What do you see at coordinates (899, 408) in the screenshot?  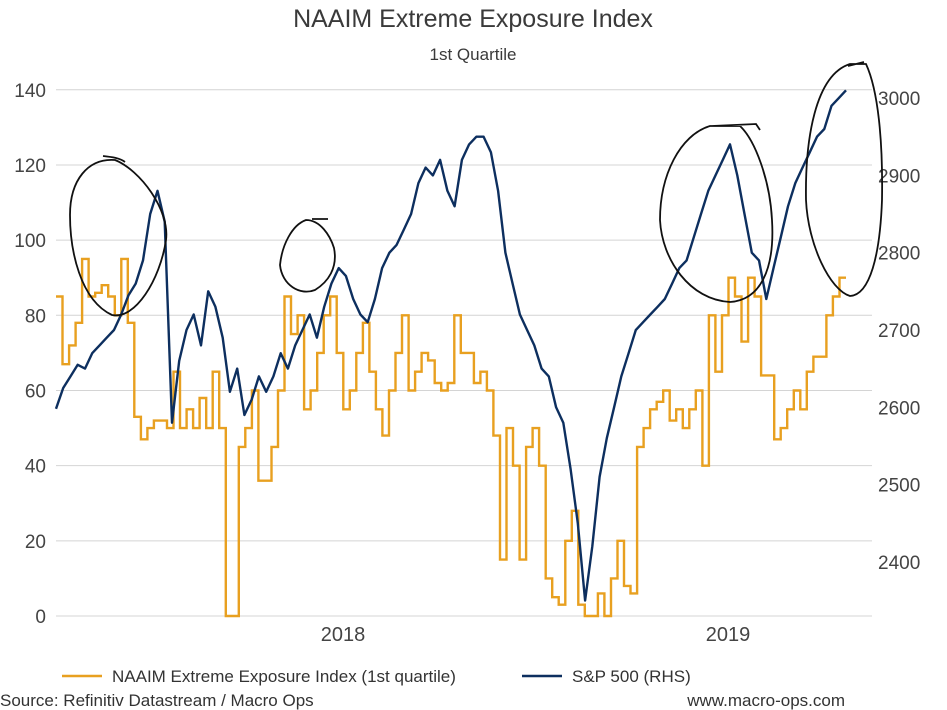 I see `right-tick-label: 2600` at bounding box center [899, 408].